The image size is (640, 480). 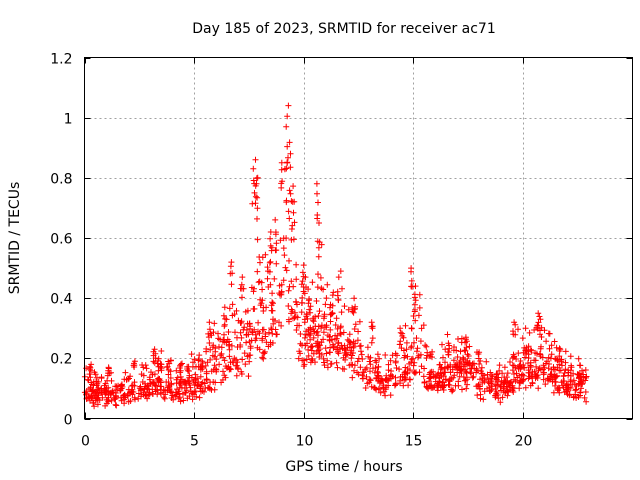 I want to click on y-axis-label: SRMTID / TECUs, so click(x=15, y=238).